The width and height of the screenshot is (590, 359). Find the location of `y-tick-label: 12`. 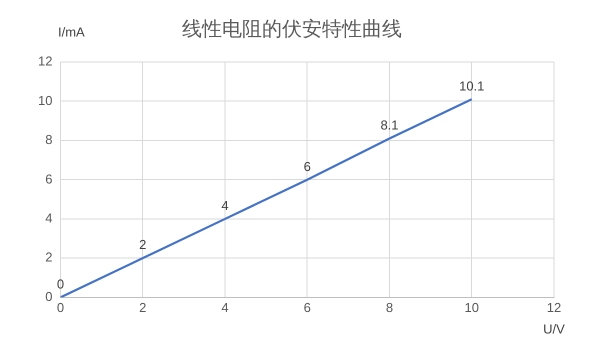

y-tick-label: 12 is located at coordinates (45, 61).